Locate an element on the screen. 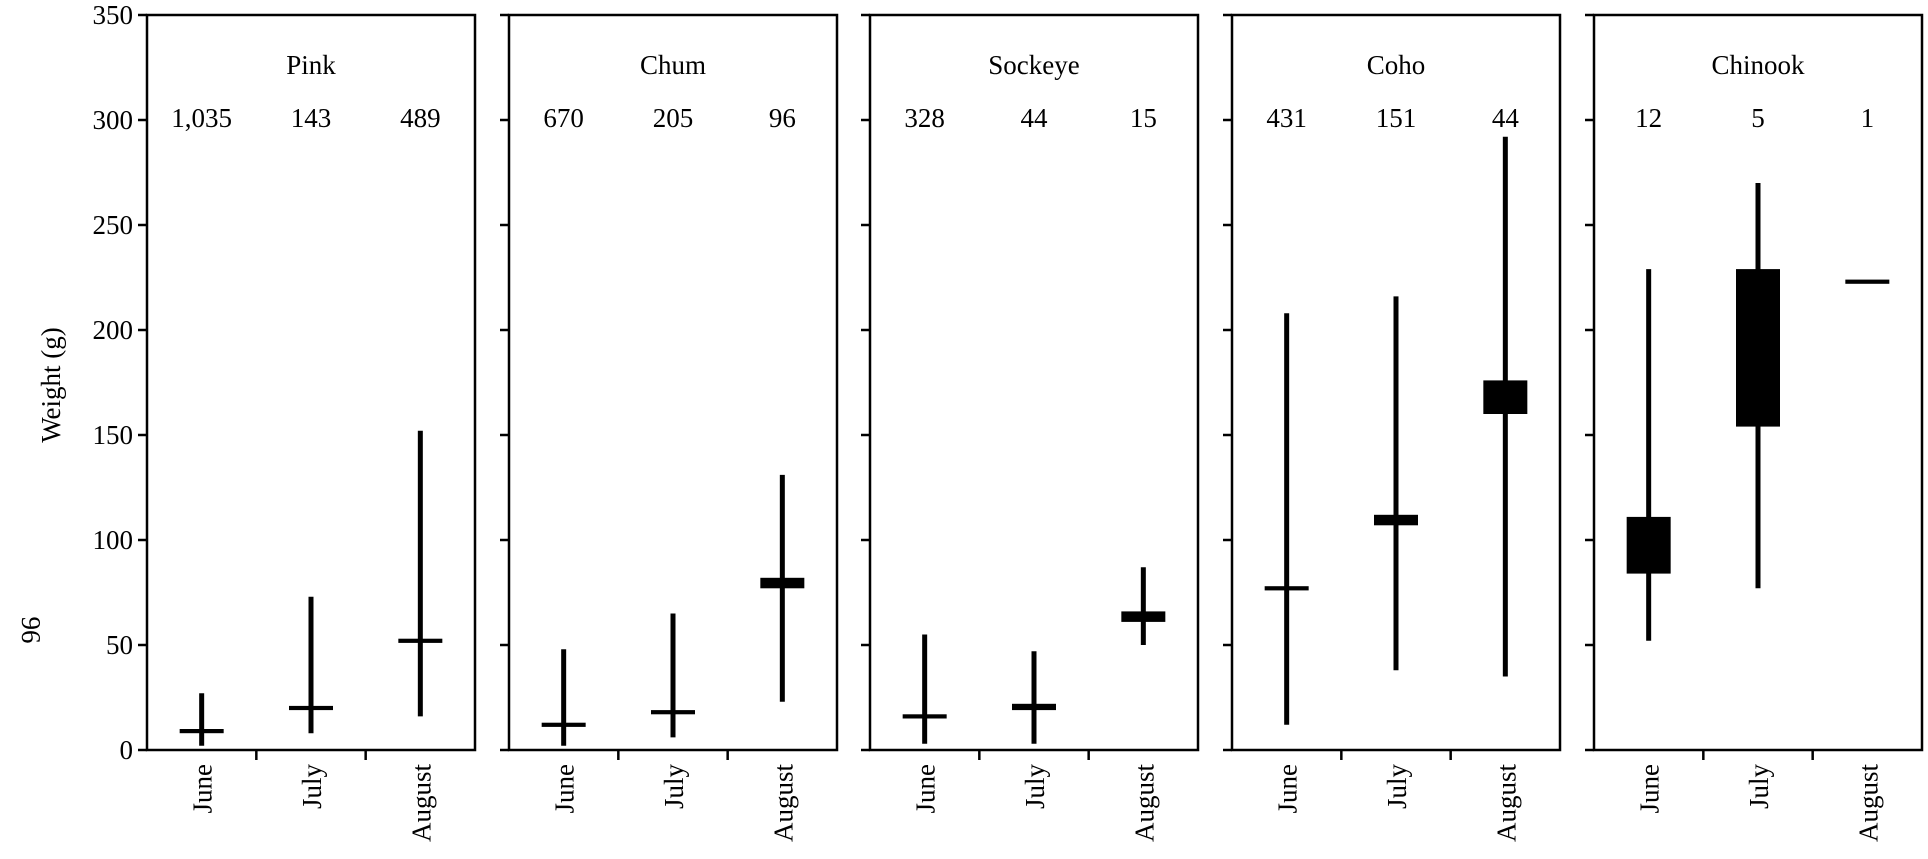 The image size is (1928, 859). panel-title: Sockeye is located at coordinates (1033, 65).